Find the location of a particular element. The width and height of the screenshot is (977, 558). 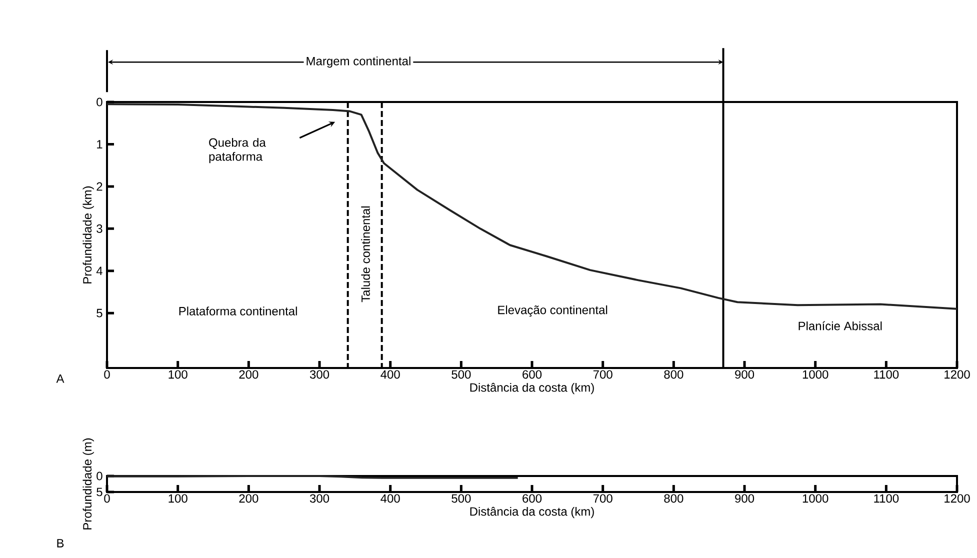

y-tick-label: 4 is located at coordinates (99, 271).